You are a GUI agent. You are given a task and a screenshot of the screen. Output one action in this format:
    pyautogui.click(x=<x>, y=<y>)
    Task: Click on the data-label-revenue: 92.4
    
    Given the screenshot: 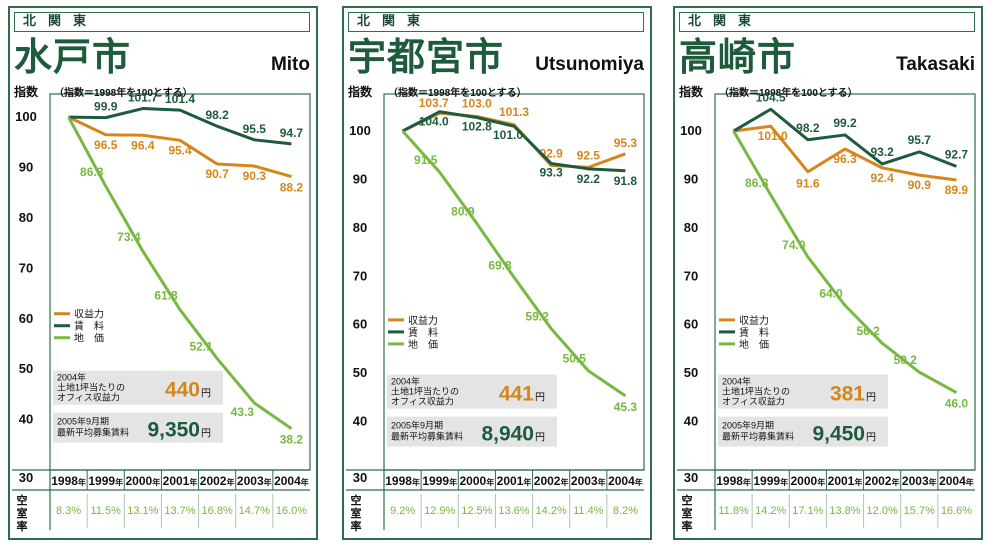 What is the action you would take?
    pyautogui.click(x=882, y=178)
    